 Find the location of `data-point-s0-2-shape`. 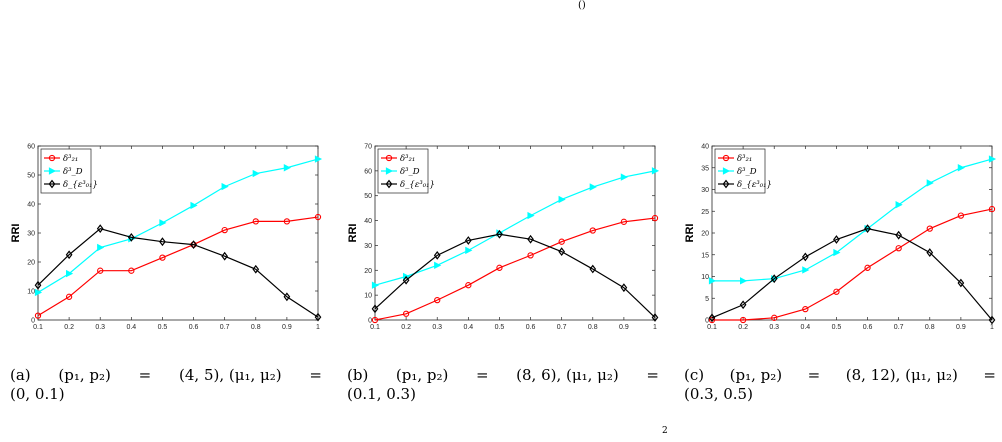

data-point-s0-2-shape is located at coordinates (100, 270).